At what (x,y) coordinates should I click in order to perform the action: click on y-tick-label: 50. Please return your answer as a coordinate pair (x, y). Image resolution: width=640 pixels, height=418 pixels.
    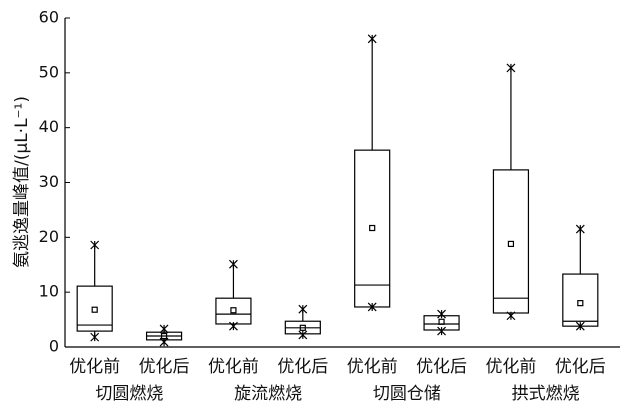
    Looking at the image, I should click on (49, 71).